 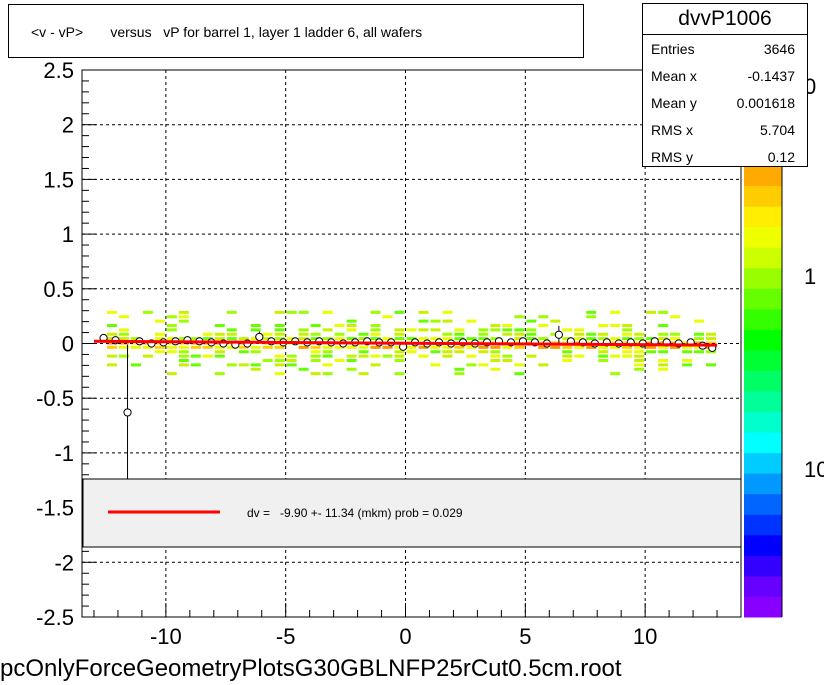 What do you see at coordinates (64, 562) in the screenshot?
I see `y-tick-label: -2` at bounding box center [64, 562].